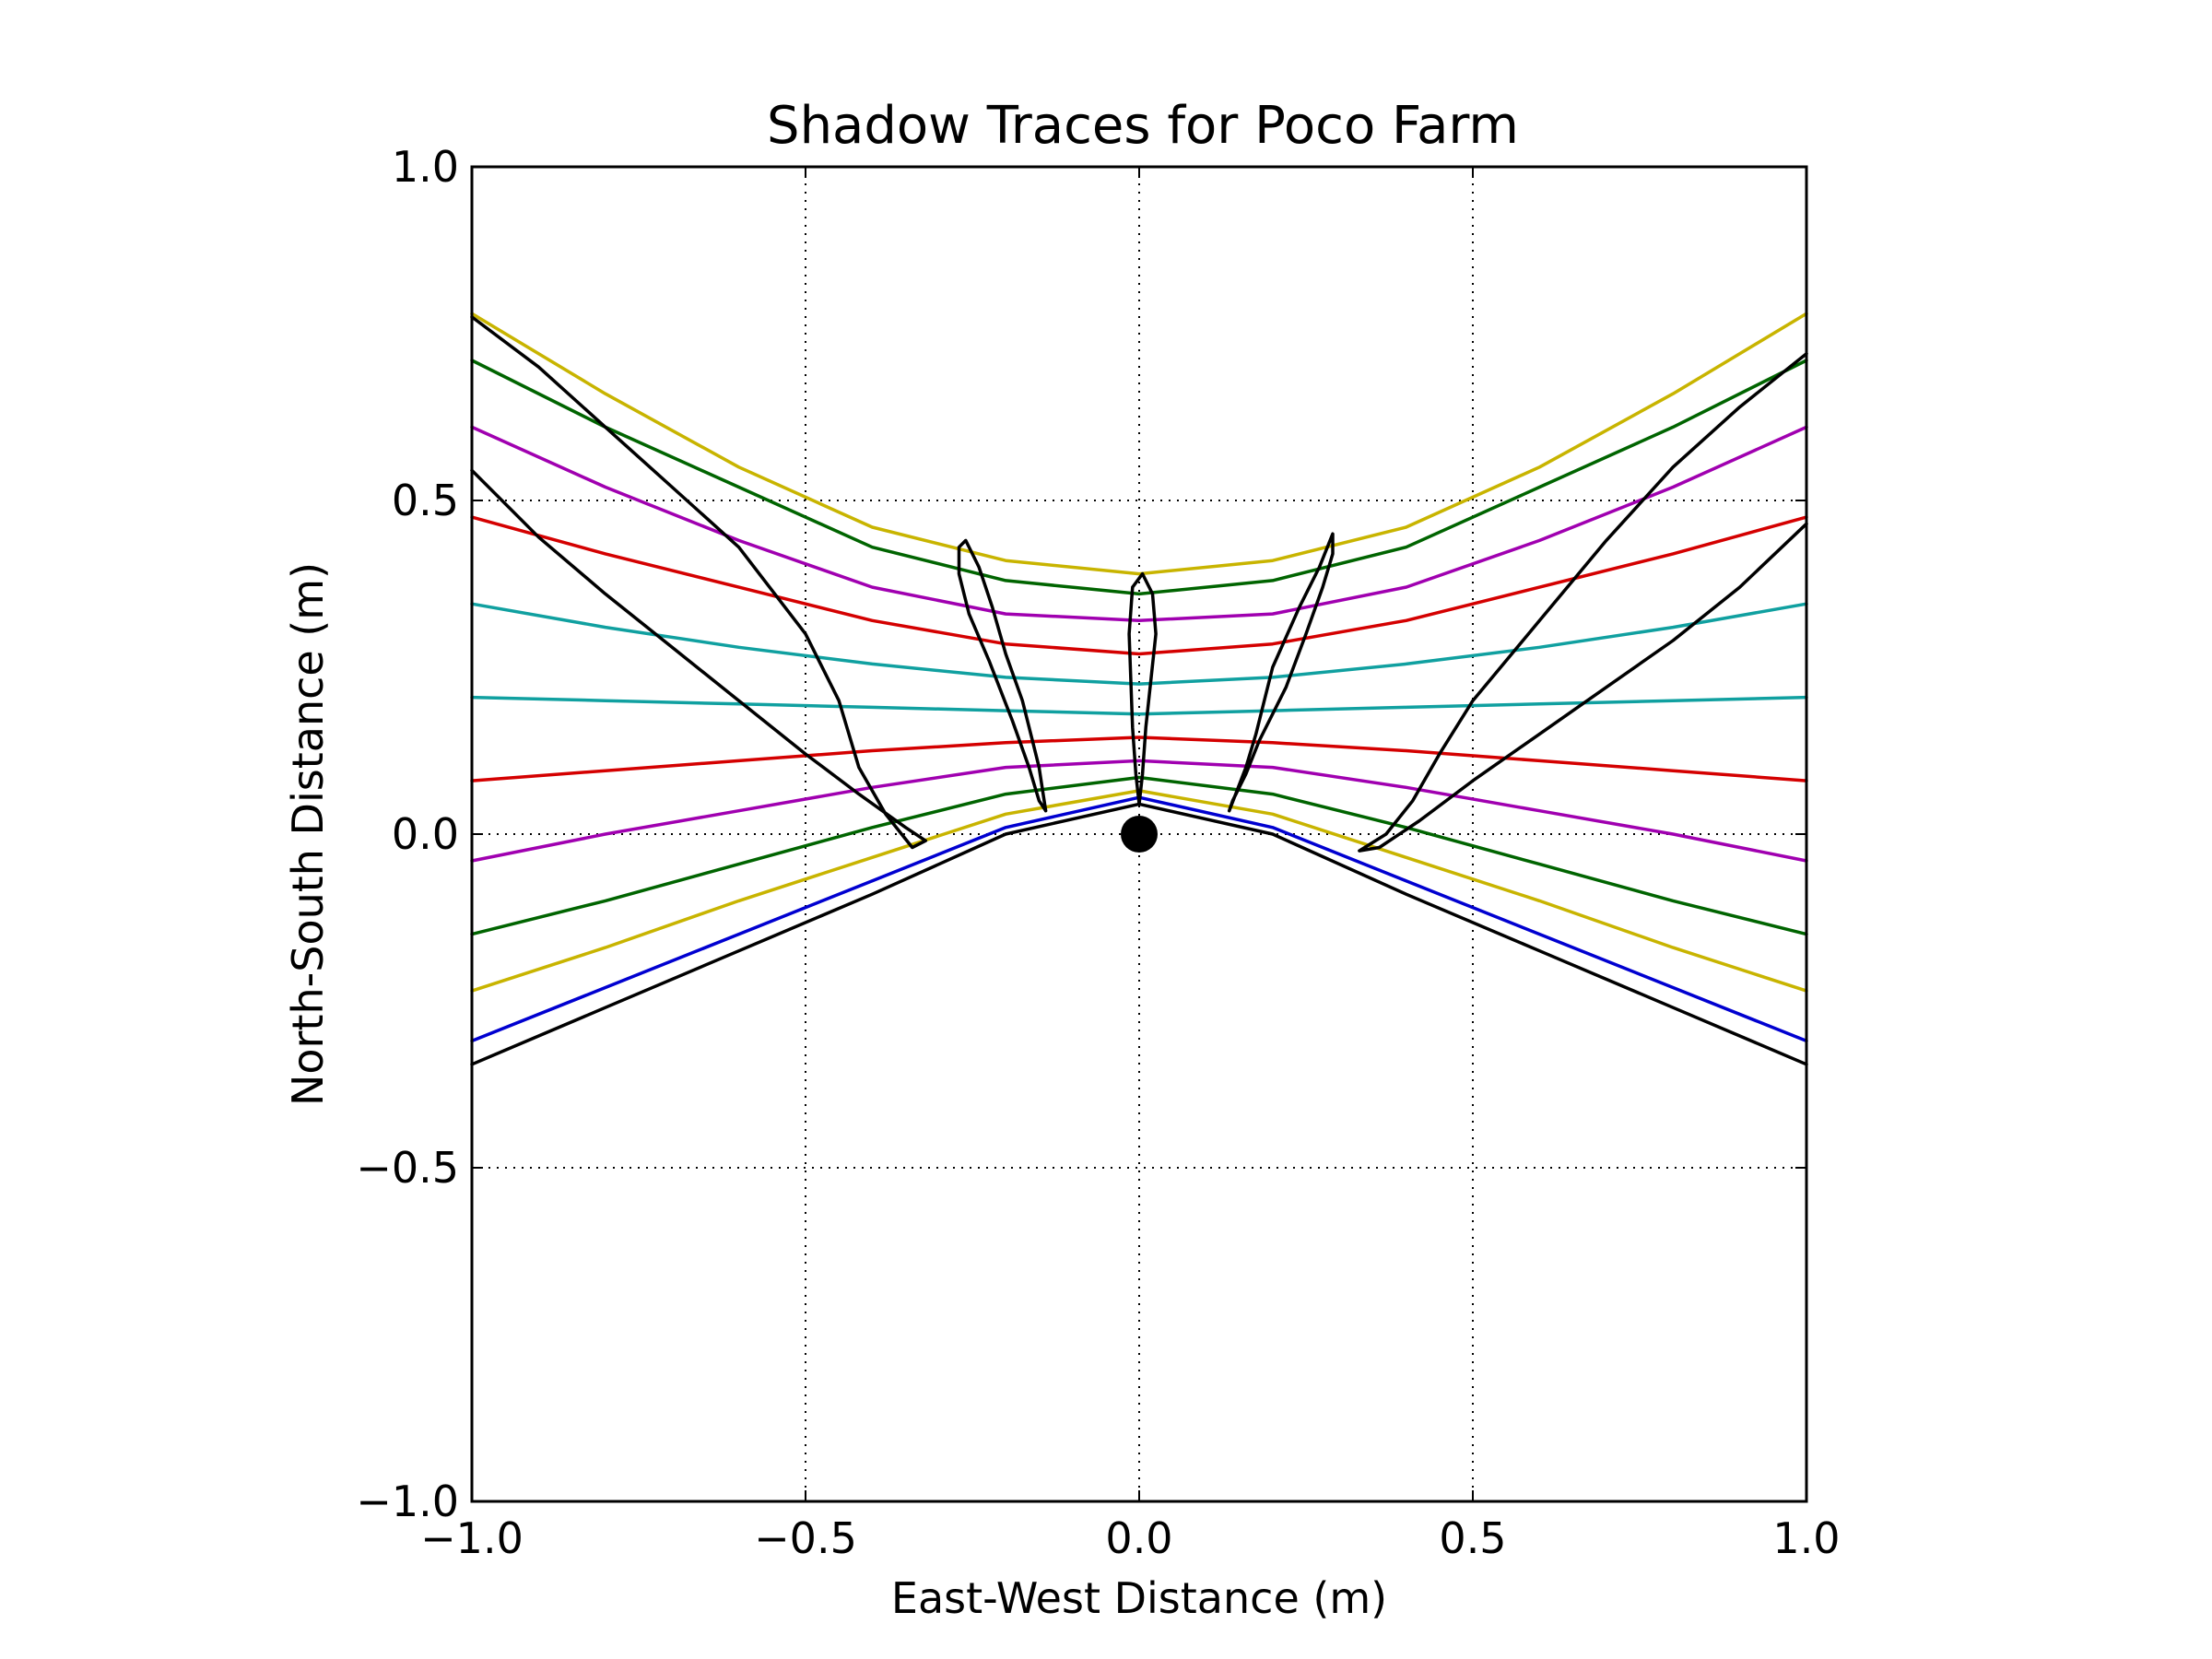 The height and width of the screenshot is (1659, 2212). Describe the element at coordinates (308, 834) in the screenshot. I see `y-axis-label: North-South Distance (m)` at that location.